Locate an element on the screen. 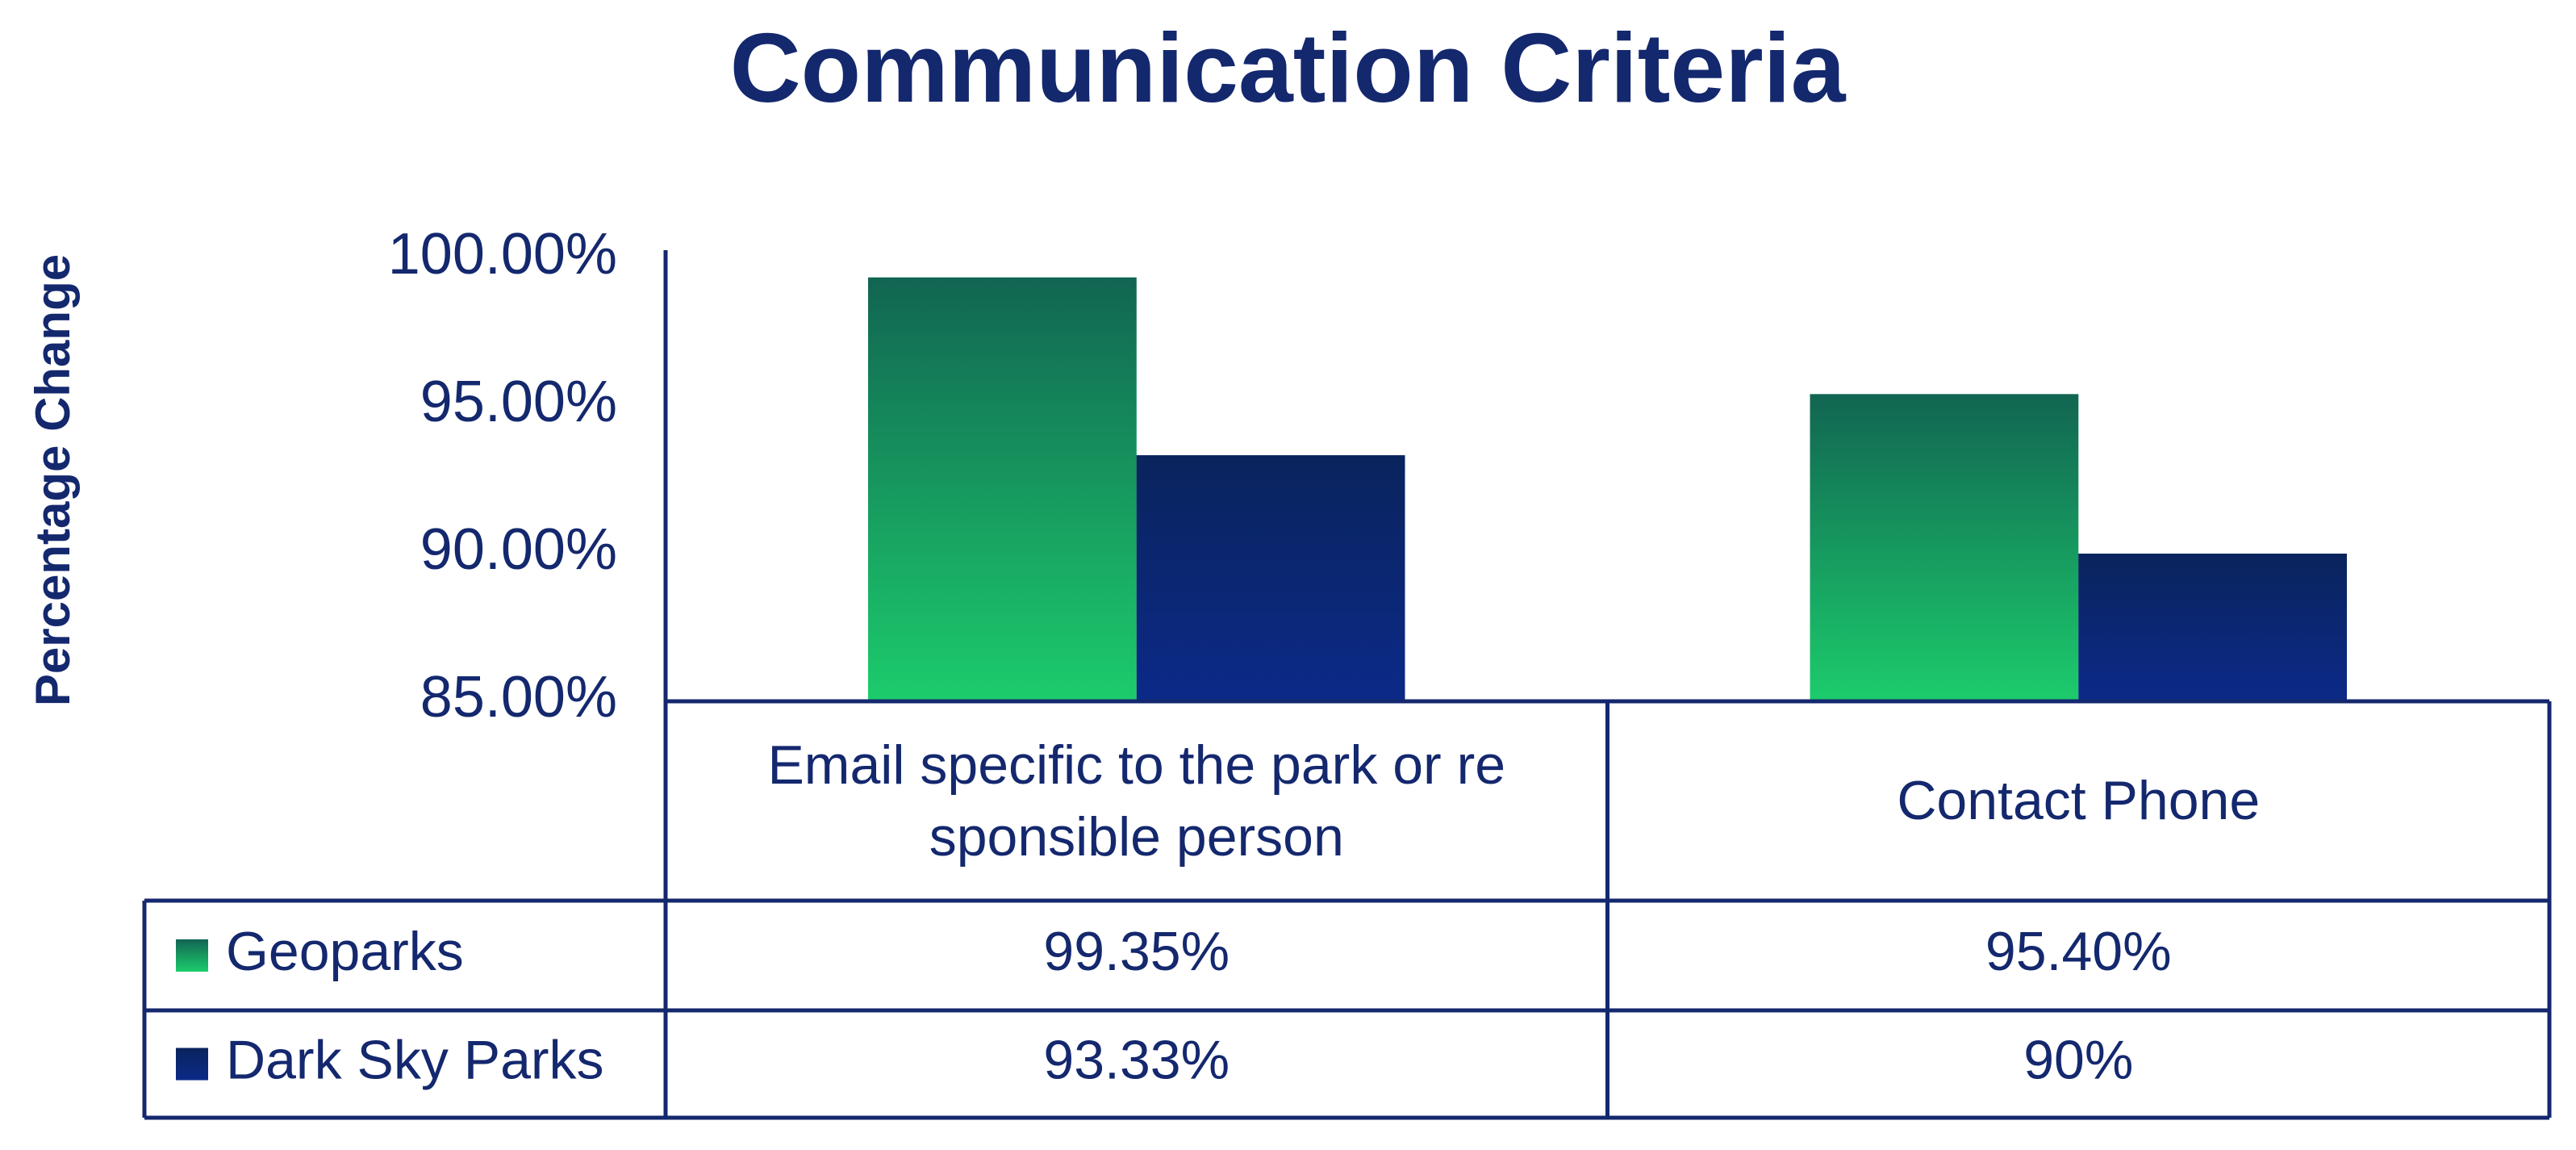 This screenshot has width=2576, height=1150. y-tick-label: 85.00% is located at coordinates (518, 697).